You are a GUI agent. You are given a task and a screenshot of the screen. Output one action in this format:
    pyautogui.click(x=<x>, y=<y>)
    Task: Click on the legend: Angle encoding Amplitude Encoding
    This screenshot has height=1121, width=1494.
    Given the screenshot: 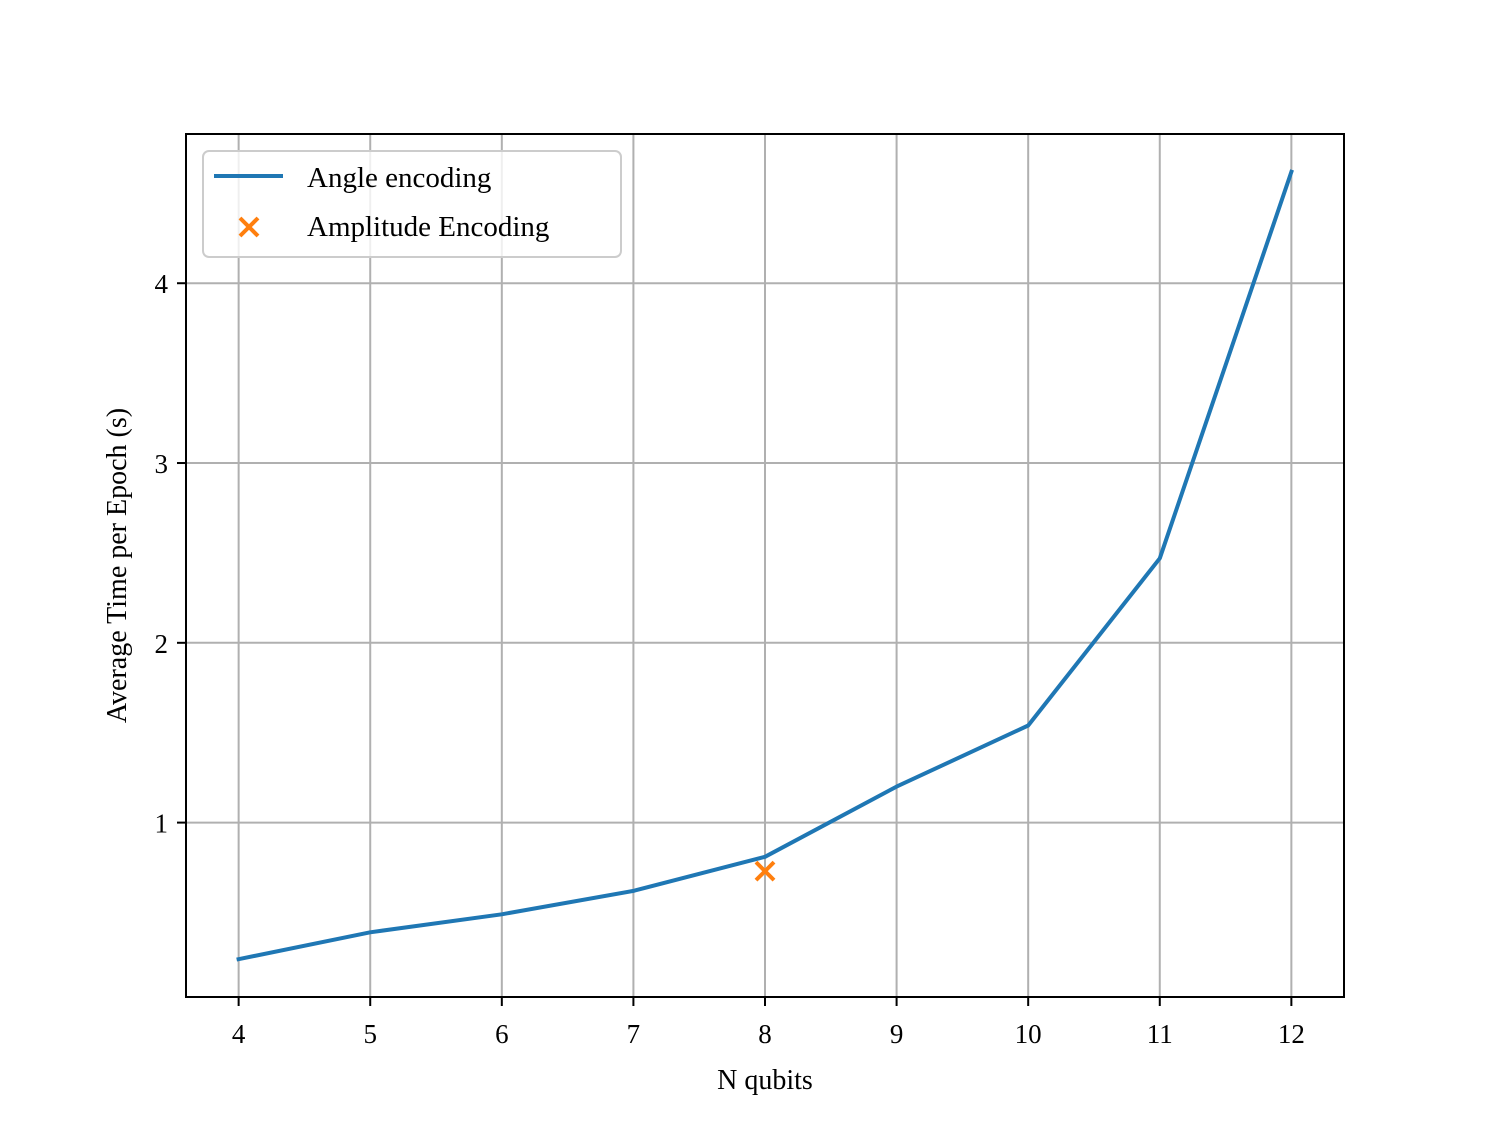 What is the action you would take?
    pyautogui.click(x=412, y=204)
    